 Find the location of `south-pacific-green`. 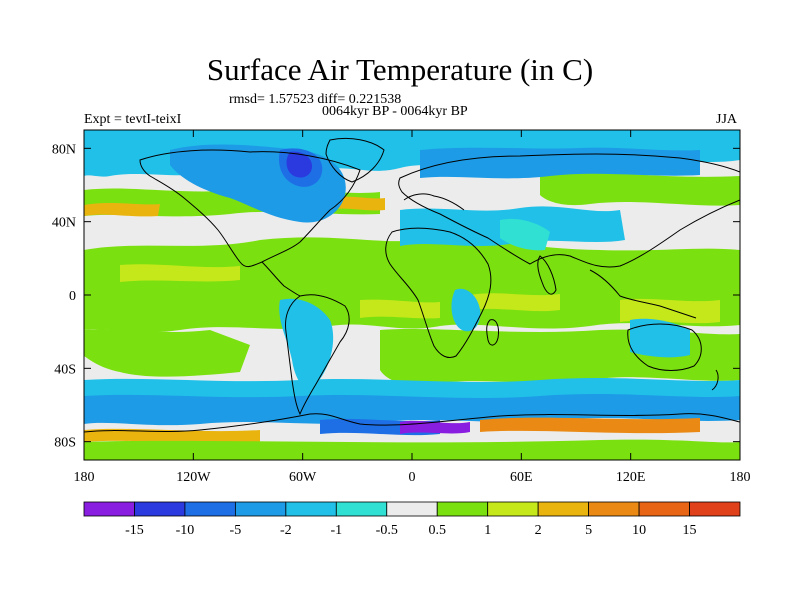

south-pacific-green is located at coordinates (167, 353).